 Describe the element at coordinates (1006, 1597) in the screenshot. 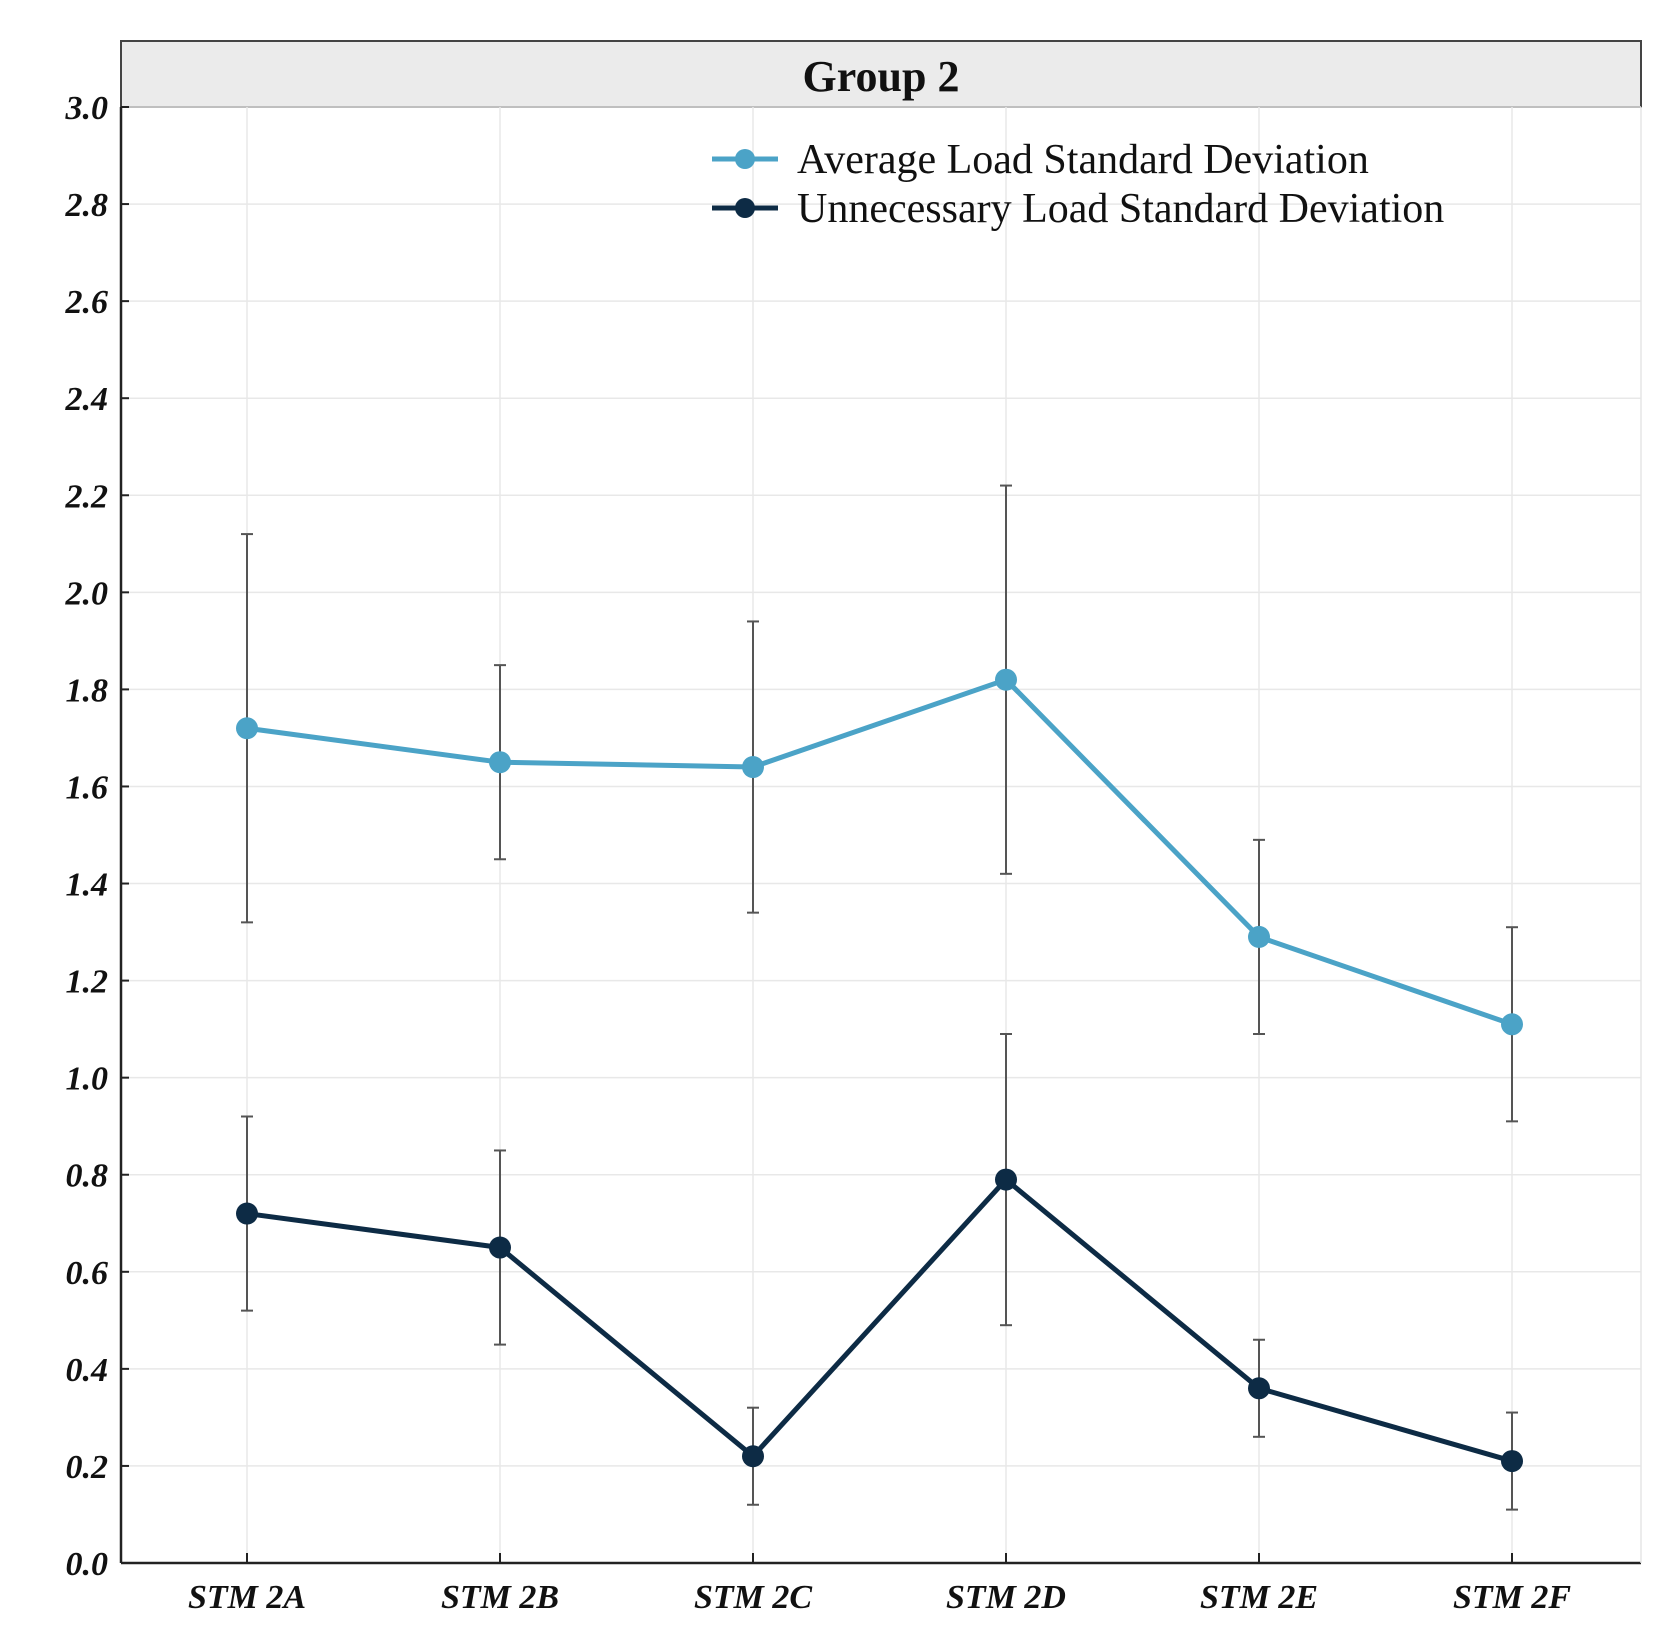

I see `x-tick-label: STM 2D` at that location.